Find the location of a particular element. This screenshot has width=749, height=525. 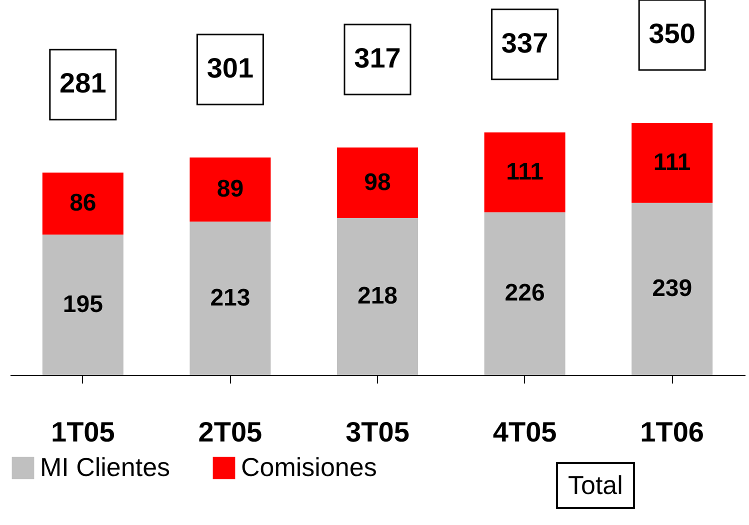

data-label: 226 is located at coordinates (524, 293).